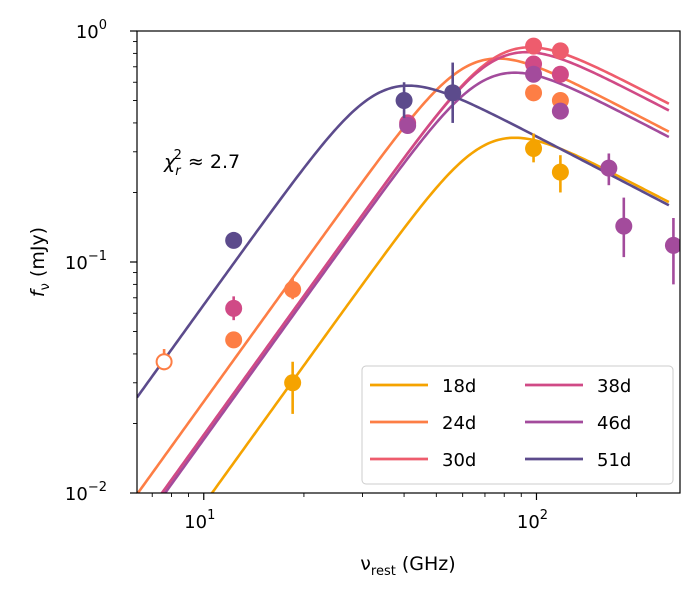  Describe the element at coordinates (164, 362) in the screenshot. I see `data-point-51d-open` at that location.